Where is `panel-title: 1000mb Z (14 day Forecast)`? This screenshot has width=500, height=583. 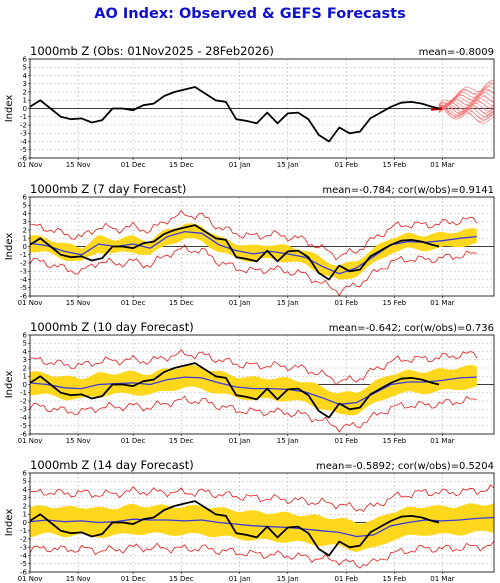 panel-title: 1000mb Z (14 day Forecast) is located at coordinates (112, 465).